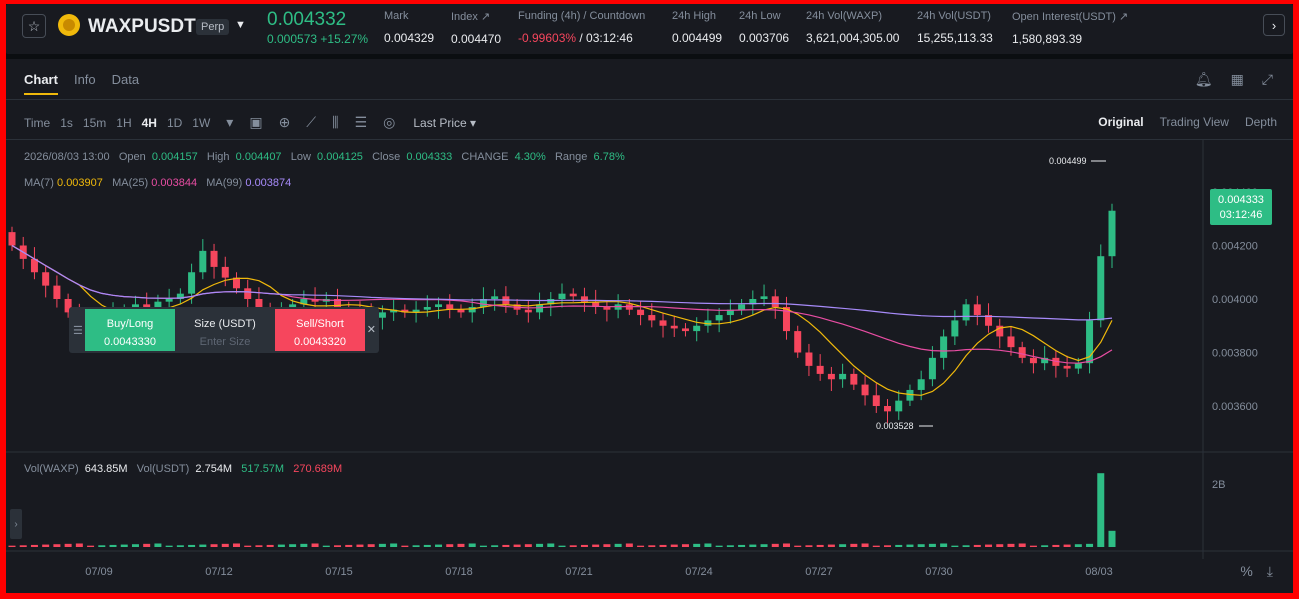 This screenshot has width=1299, height=599. Describe the element at coordinates (84, 79) in the screenshot. I see `tab-info: Info` at that location.